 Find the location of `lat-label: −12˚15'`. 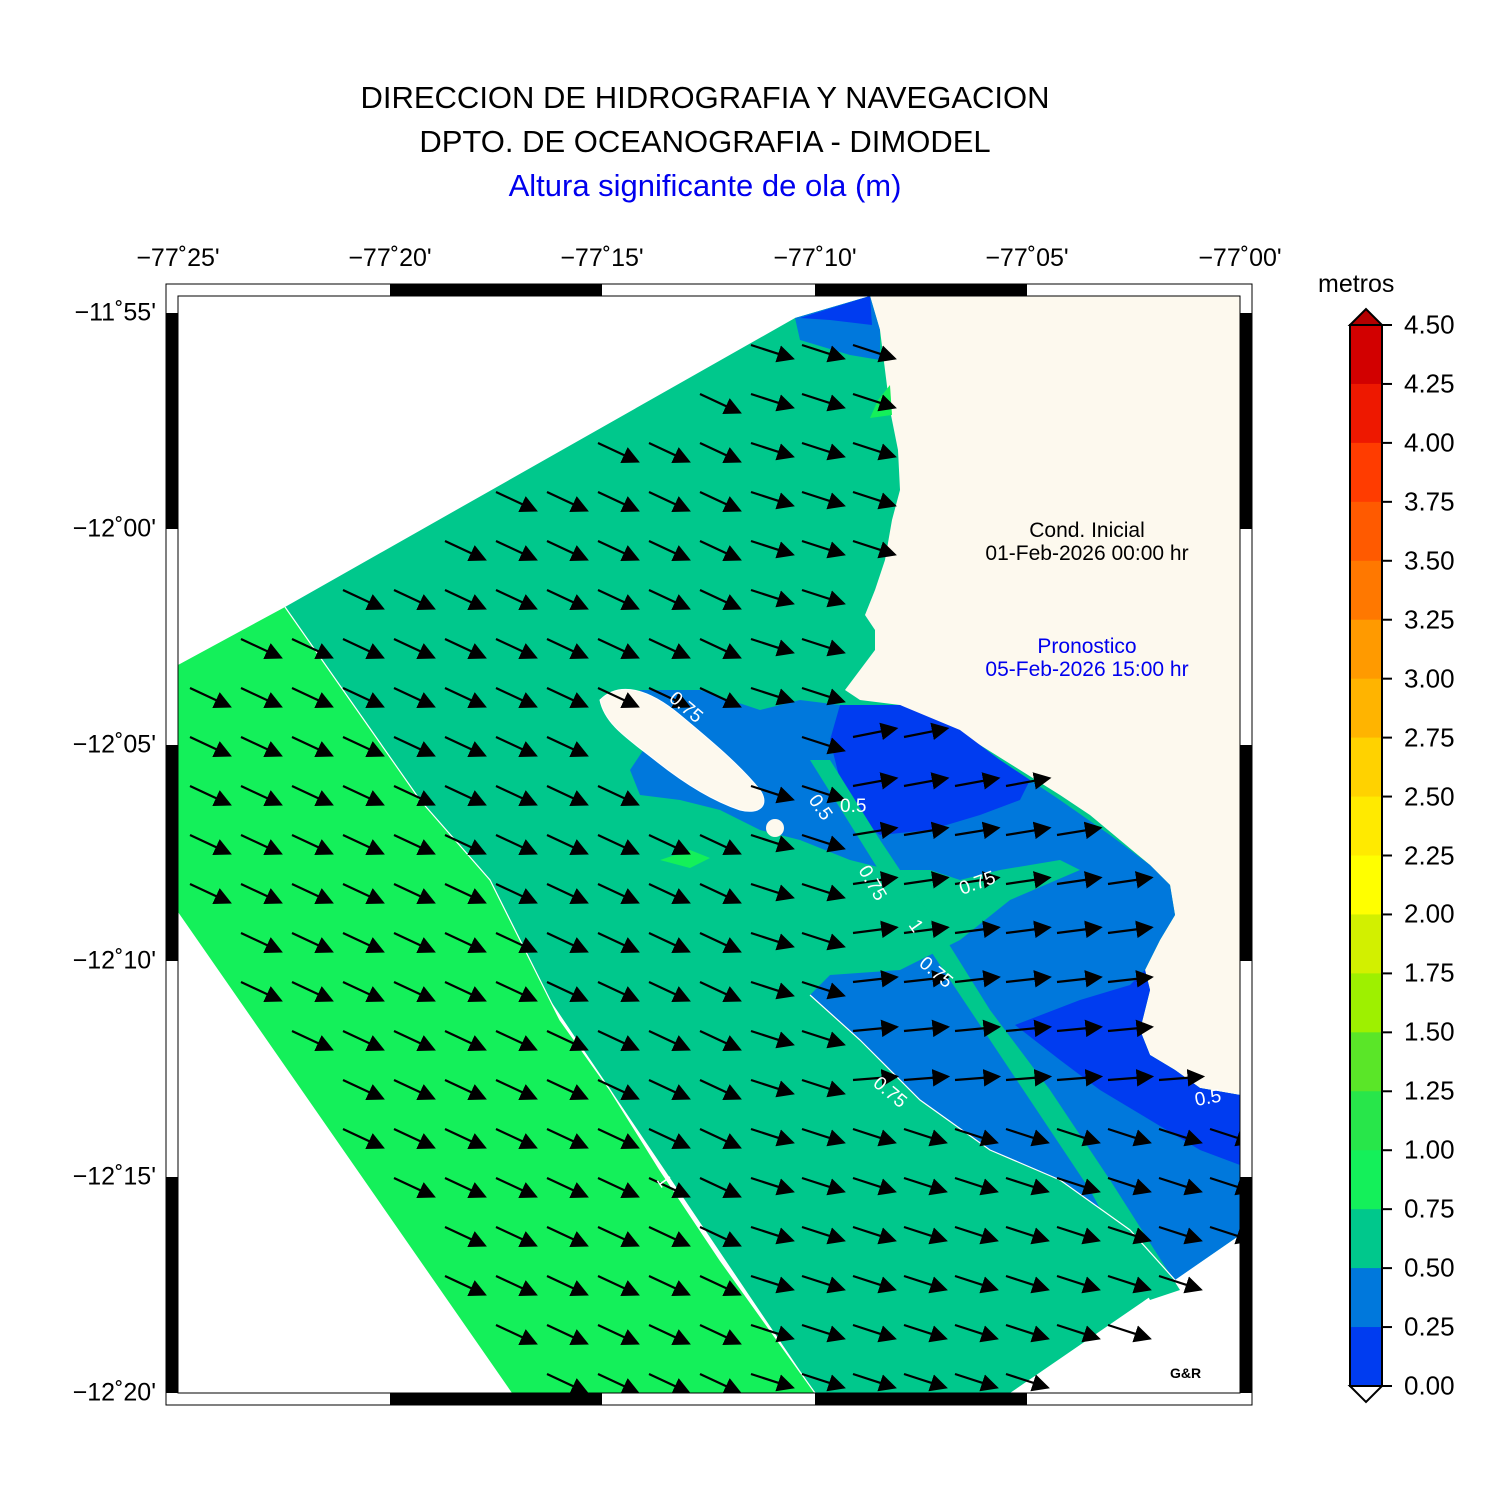

lat-label: −12˚15' is located at coordinates (114, 1176).